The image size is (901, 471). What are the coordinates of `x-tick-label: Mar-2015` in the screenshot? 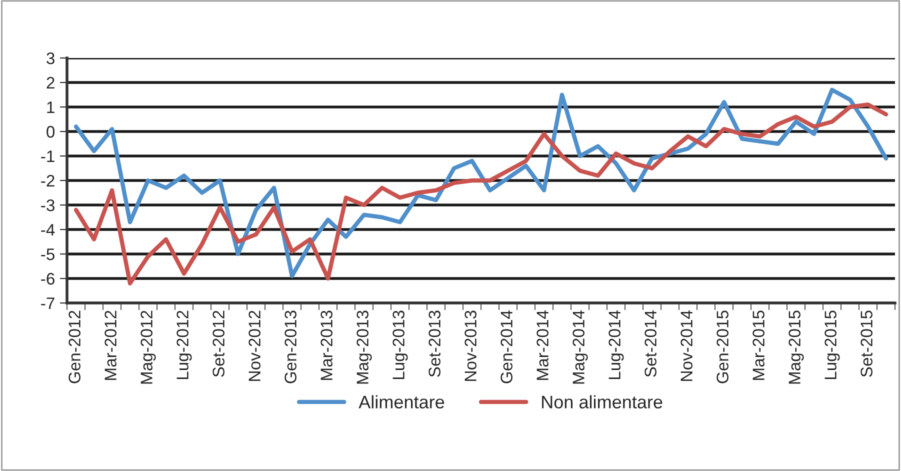 It's located at (758, 345).